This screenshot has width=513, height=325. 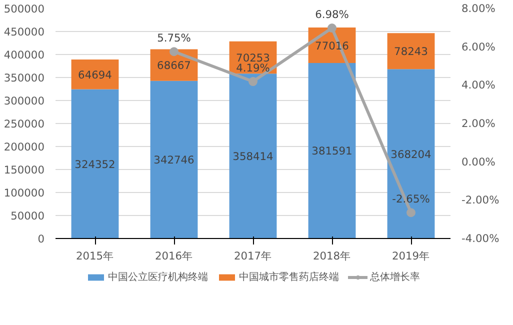 I want to click on data-label: 4.19%, so click(x=253, y=68).